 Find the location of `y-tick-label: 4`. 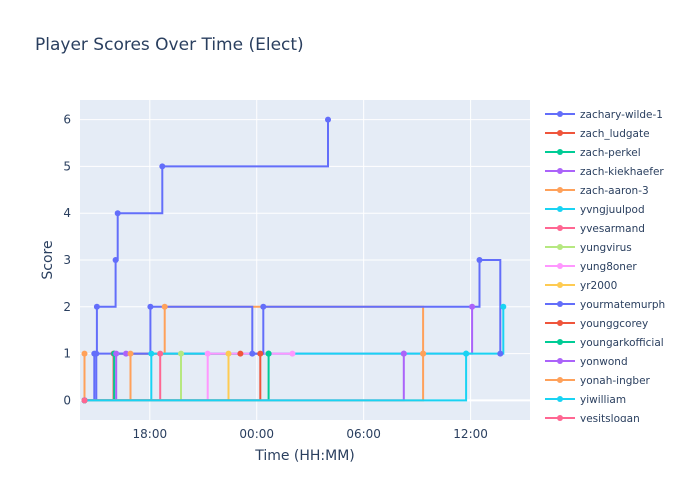

y-tick-label: 4 is located at coordinates (67, 213).